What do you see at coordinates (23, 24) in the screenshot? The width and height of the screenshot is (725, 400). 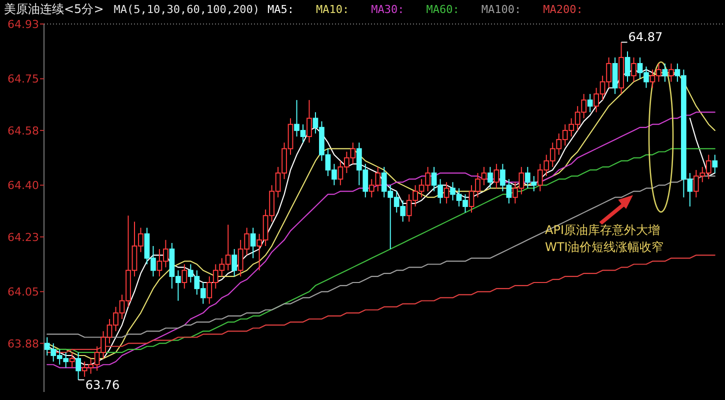 I see `y-tick-label: 64.93` at bounding box center [23, 24].